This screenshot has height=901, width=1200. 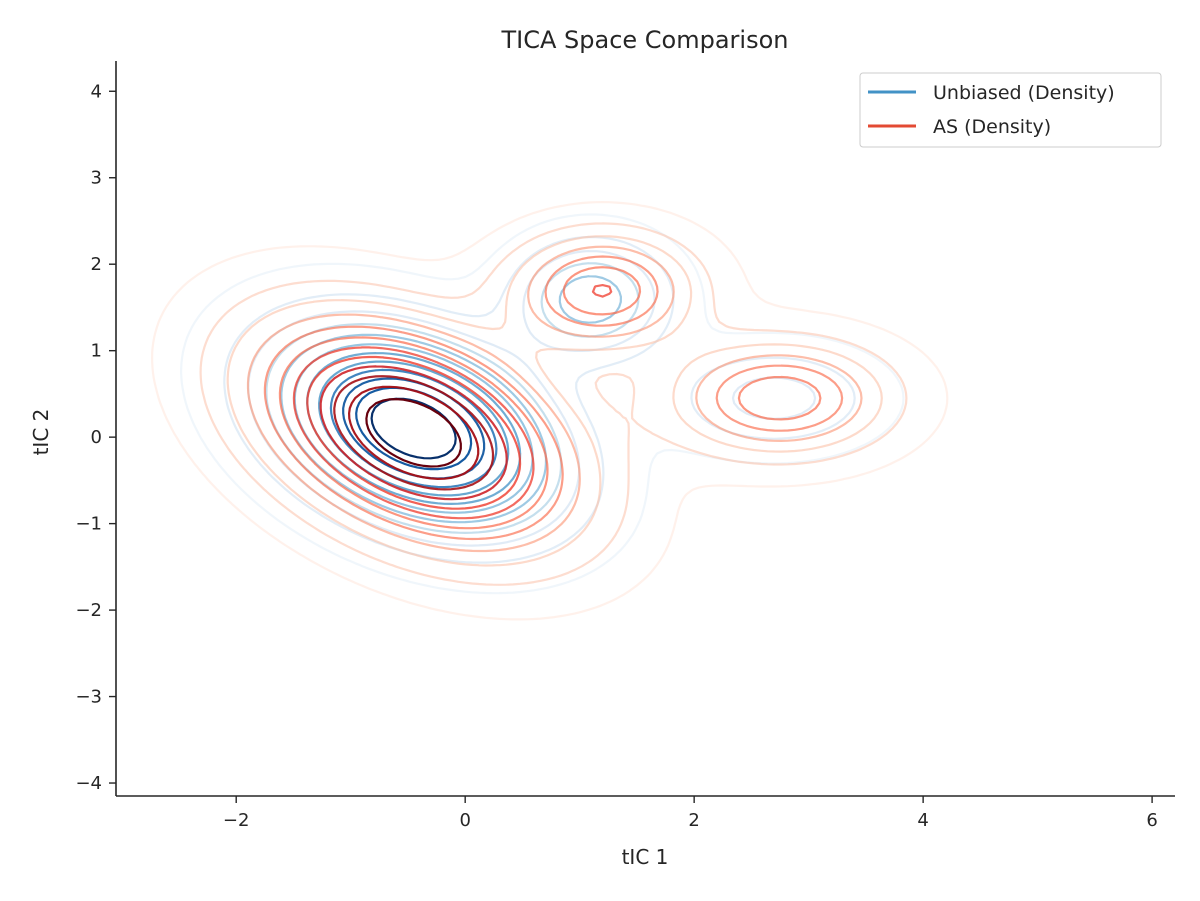 I want to click on legend: Unbiased (Density) AS (Density), so click(x=1010, y=110).